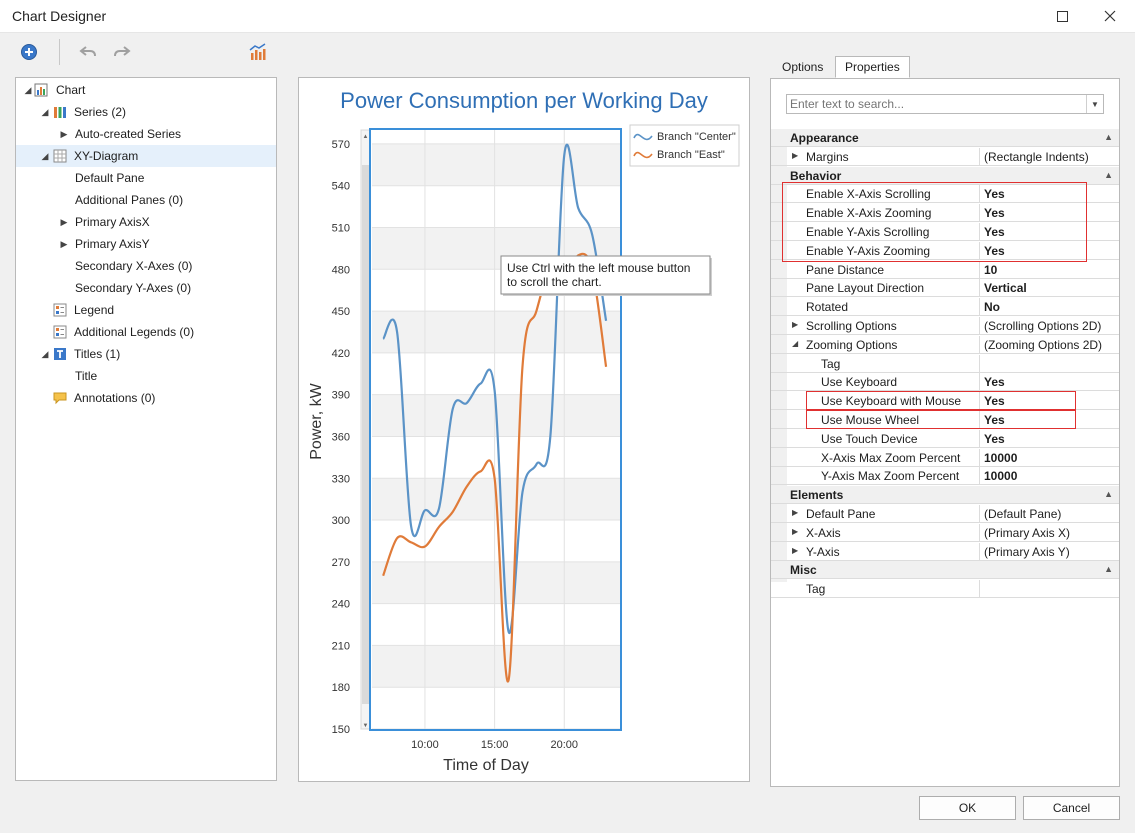 The image size is (1135, 833). Describe the element at coordinates (945, 570) in the screenshot. I see `property-category: Misc ▲` at that location.